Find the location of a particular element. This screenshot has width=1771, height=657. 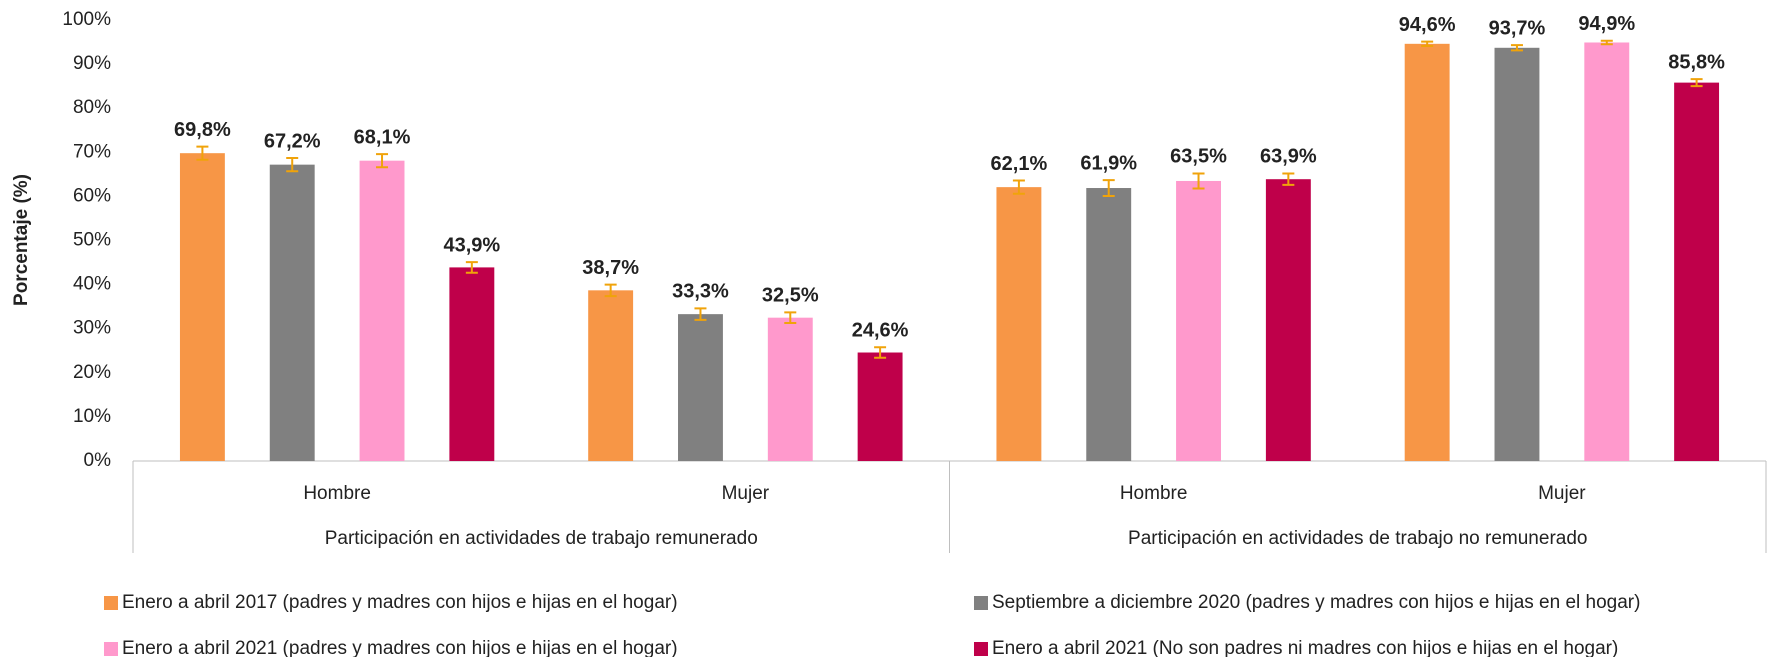

y-tick-label: 70% is located at coordinates (92, 151).